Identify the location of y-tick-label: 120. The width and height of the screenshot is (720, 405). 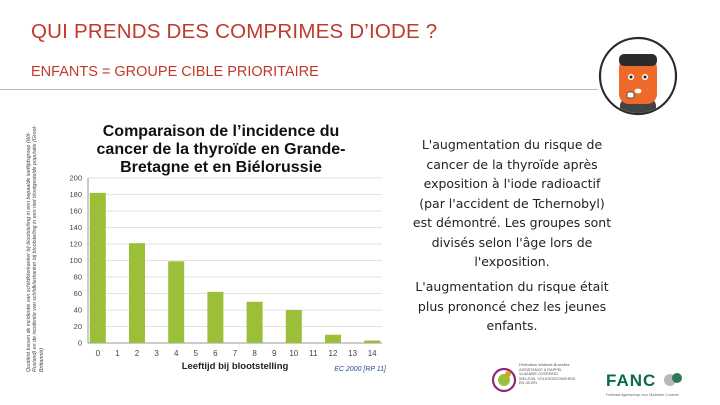
(75, 244).